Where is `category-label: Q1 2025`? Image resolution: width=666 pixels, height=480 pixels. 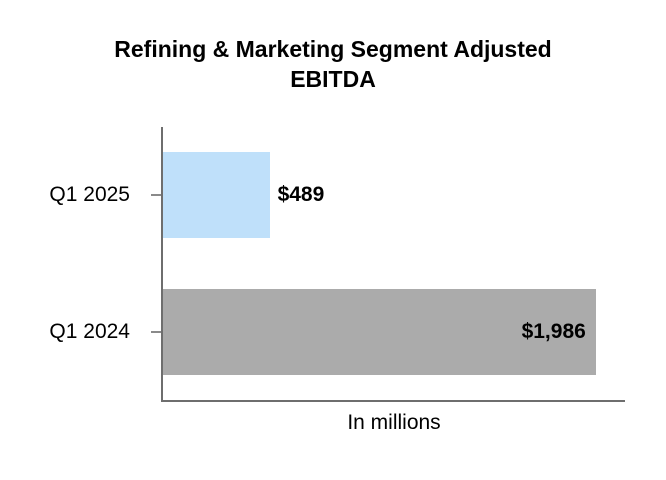 category-label: Q1 2025 is located at coordinates (89, 195).